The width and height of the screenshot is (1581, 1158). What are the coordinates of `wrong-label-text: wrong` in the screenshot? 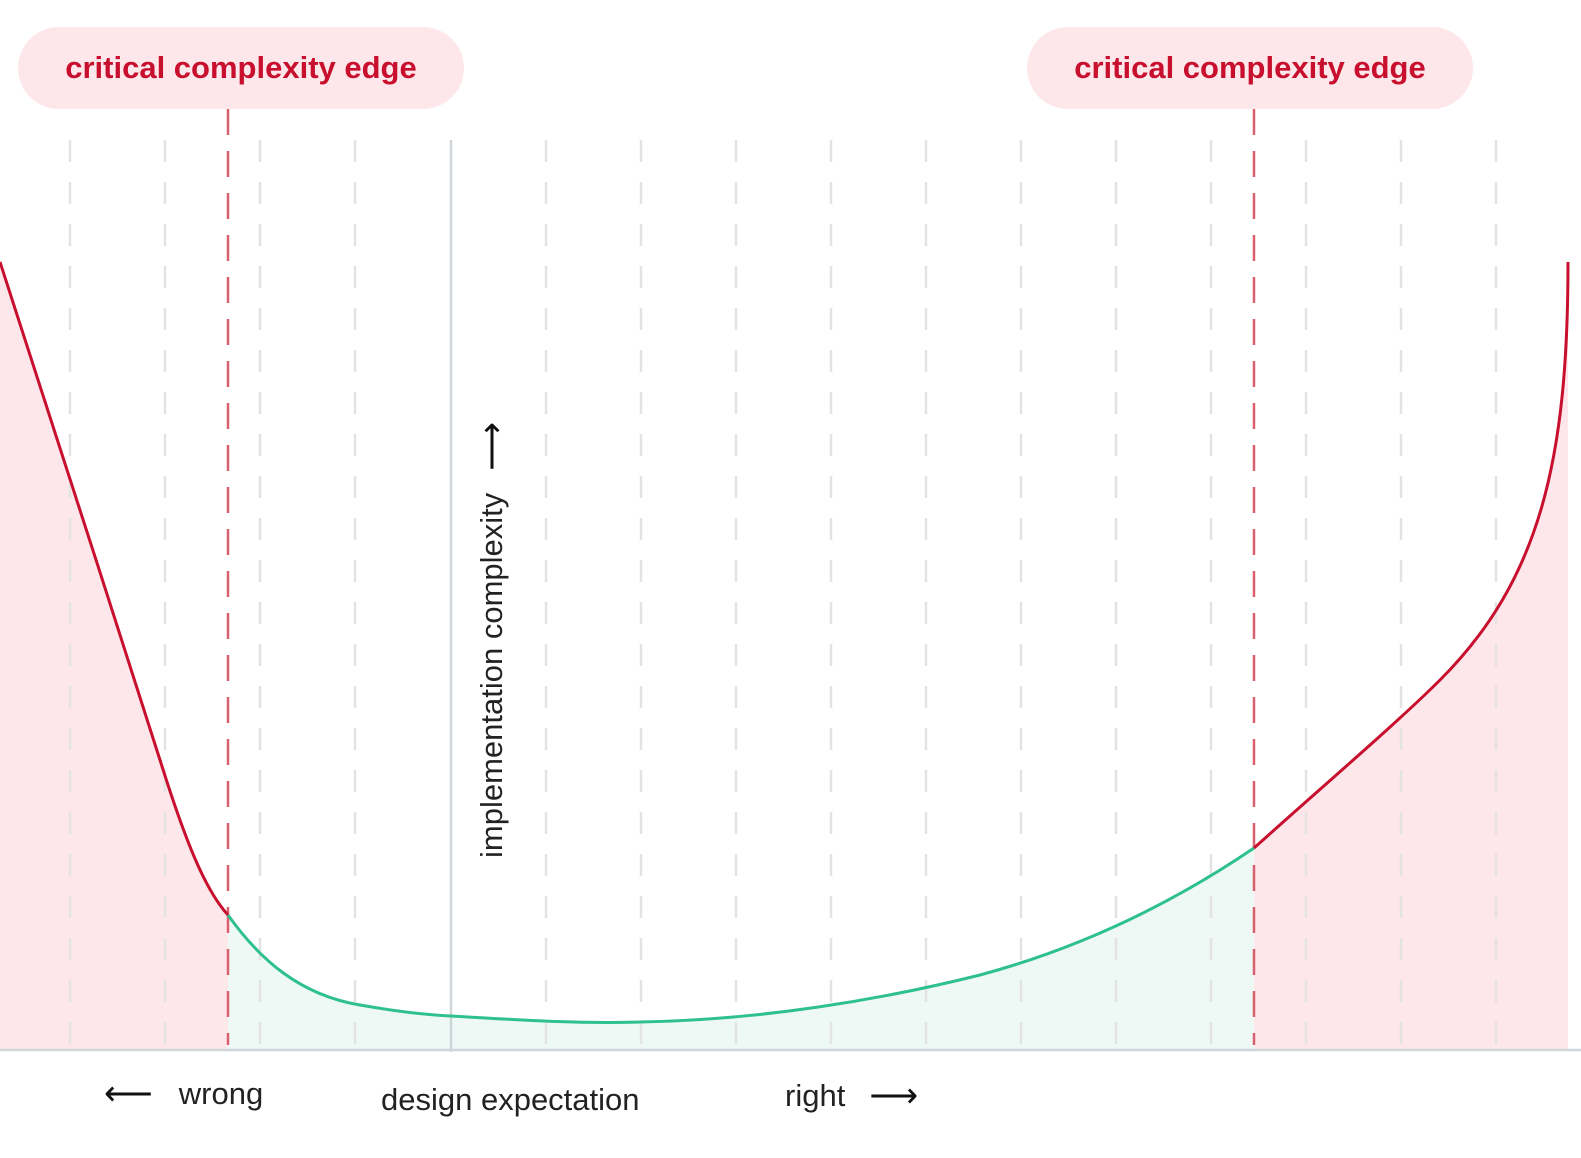 It's located at (221, 1093).